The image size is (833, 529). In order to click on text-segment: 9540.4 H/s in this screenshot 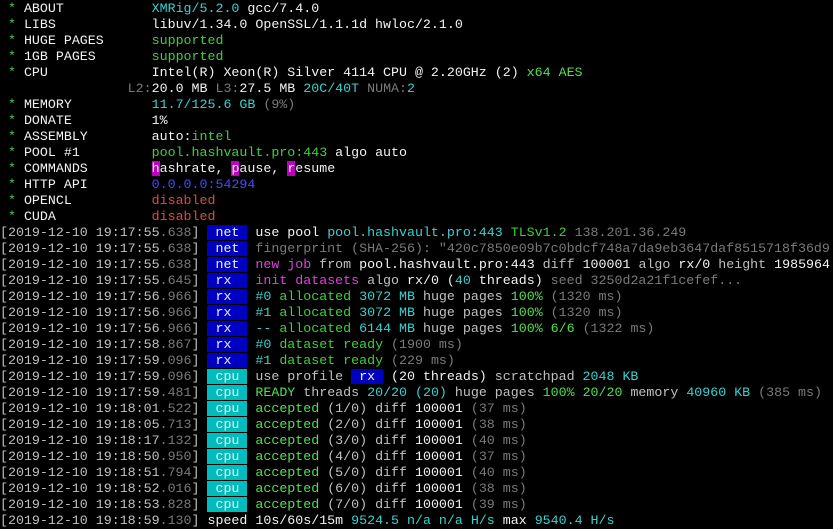, I will do `click(574, 520)`.